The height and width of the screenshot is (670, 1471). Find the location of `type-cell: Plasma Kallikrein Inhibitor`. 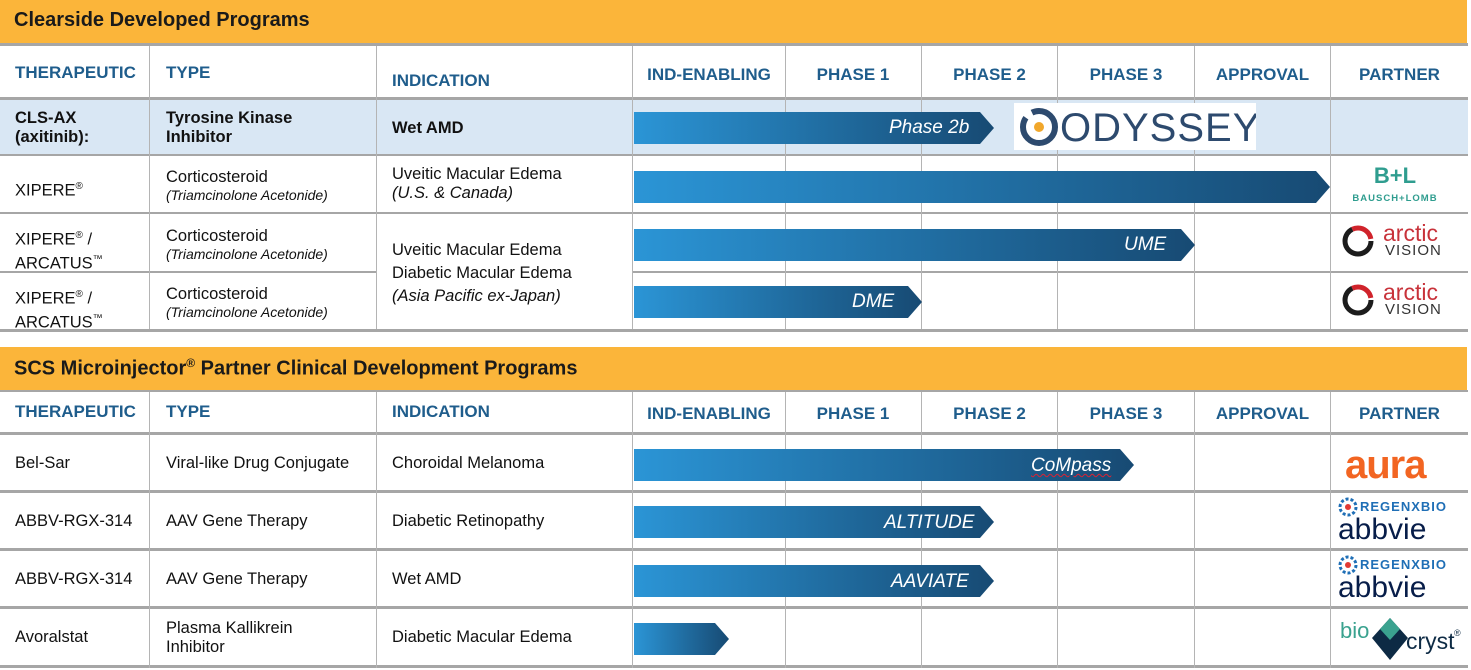

type-cell: Plasma Kallikrein Inhibitor is located at coordinates (229, 637).